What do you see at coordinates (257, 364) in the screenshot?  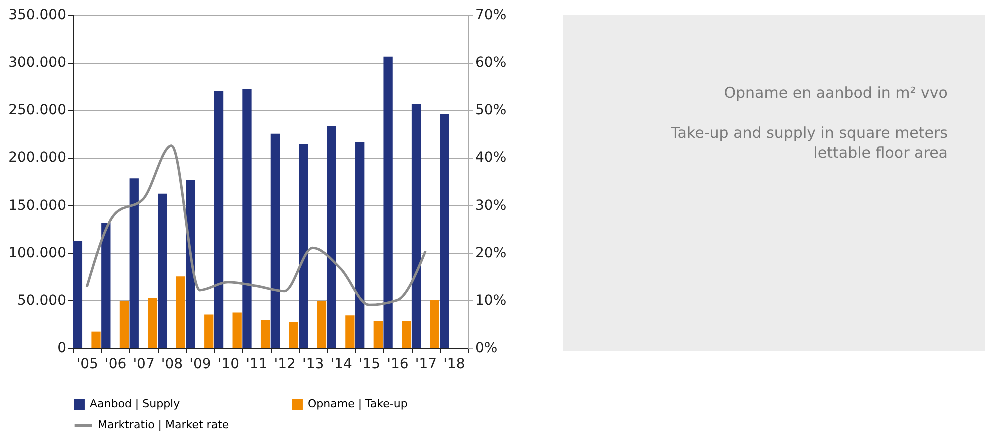 I see `x-tick-label: '11` at bounding box center [257, 364].